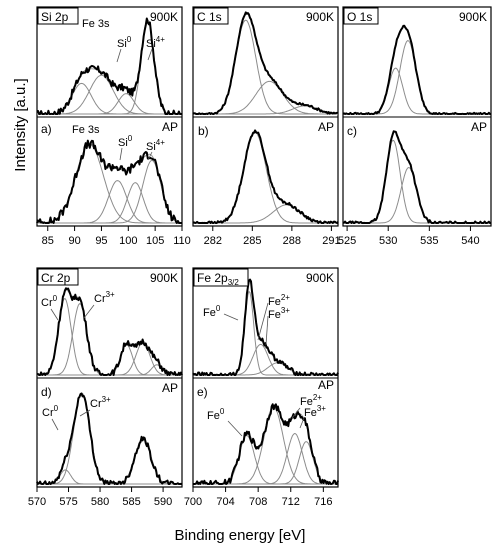 The height and width of the screenshot is (550, 501). What do you see at coordinates (163, 502) in the screenshot?
I see `x-tick-label: 590` at bounding box center [163, 502].